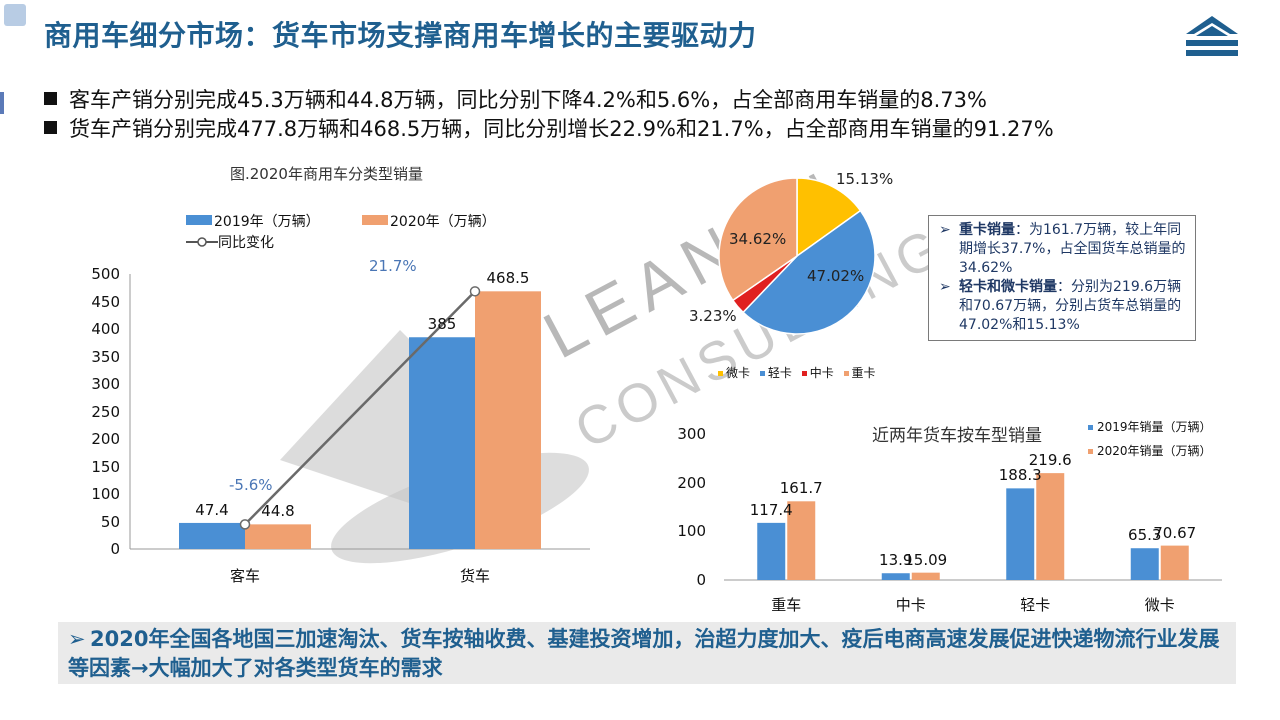 Image resolution: width=1280 pixels, height=720 pixels. I want to click on data-label: 13.9, so click(896, 560).